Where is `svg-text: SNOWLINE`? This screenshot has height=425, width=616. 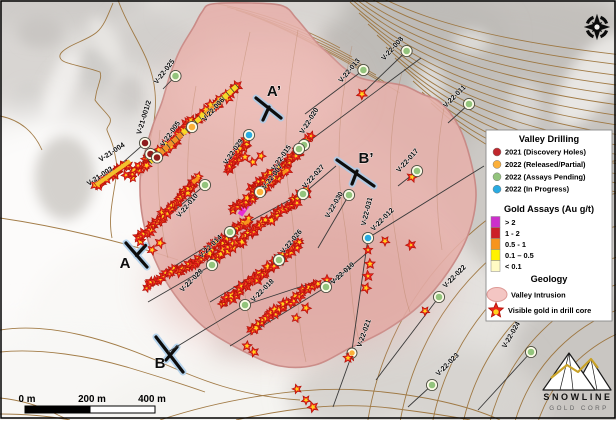
svg-text: SNOWLINE is located at coordinates (577, 397).